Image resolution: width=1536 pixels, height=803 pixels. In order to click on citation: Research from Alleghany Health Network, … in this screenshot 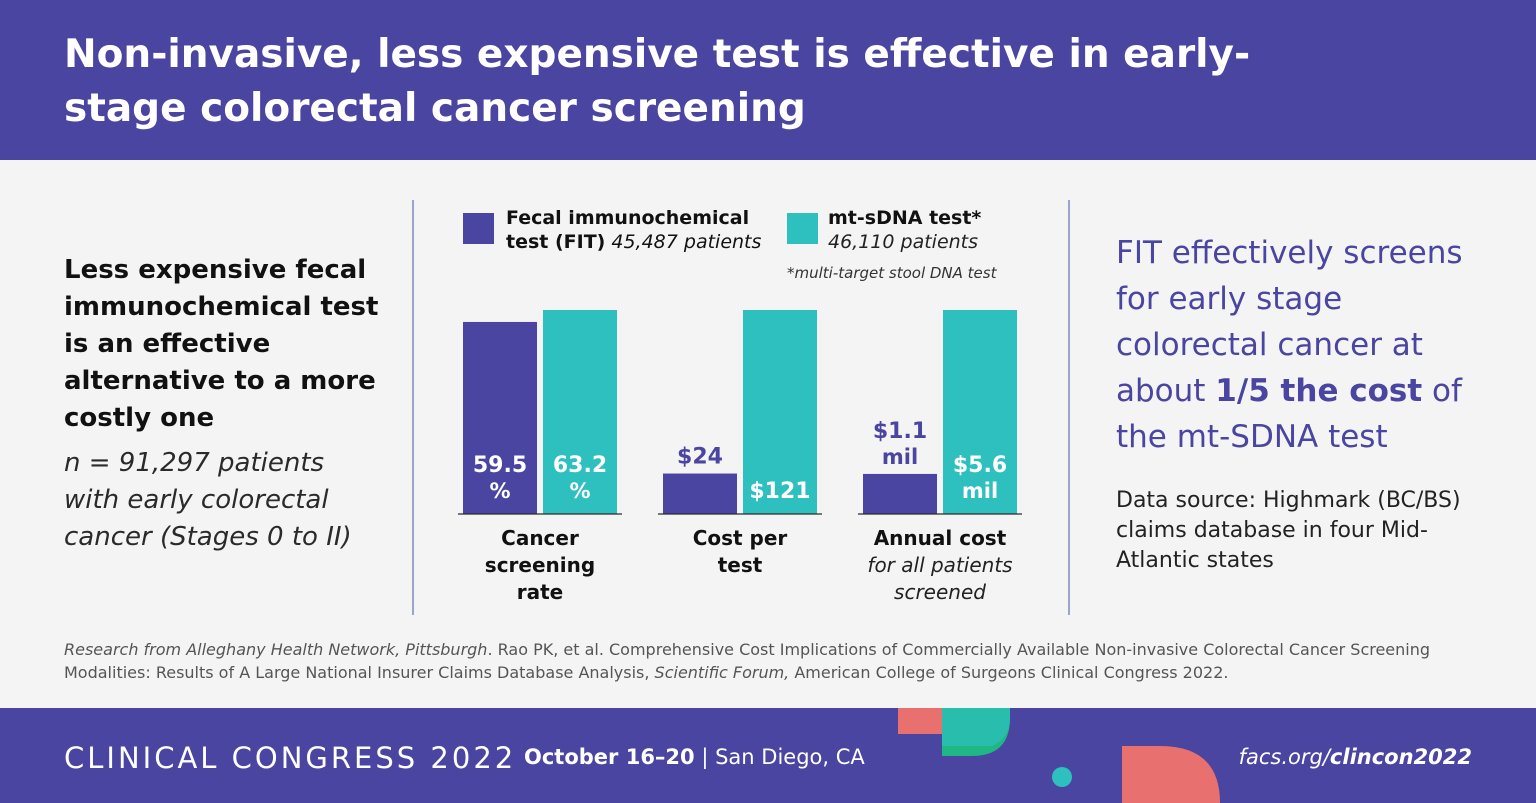, I will do `click(769, 661)`.